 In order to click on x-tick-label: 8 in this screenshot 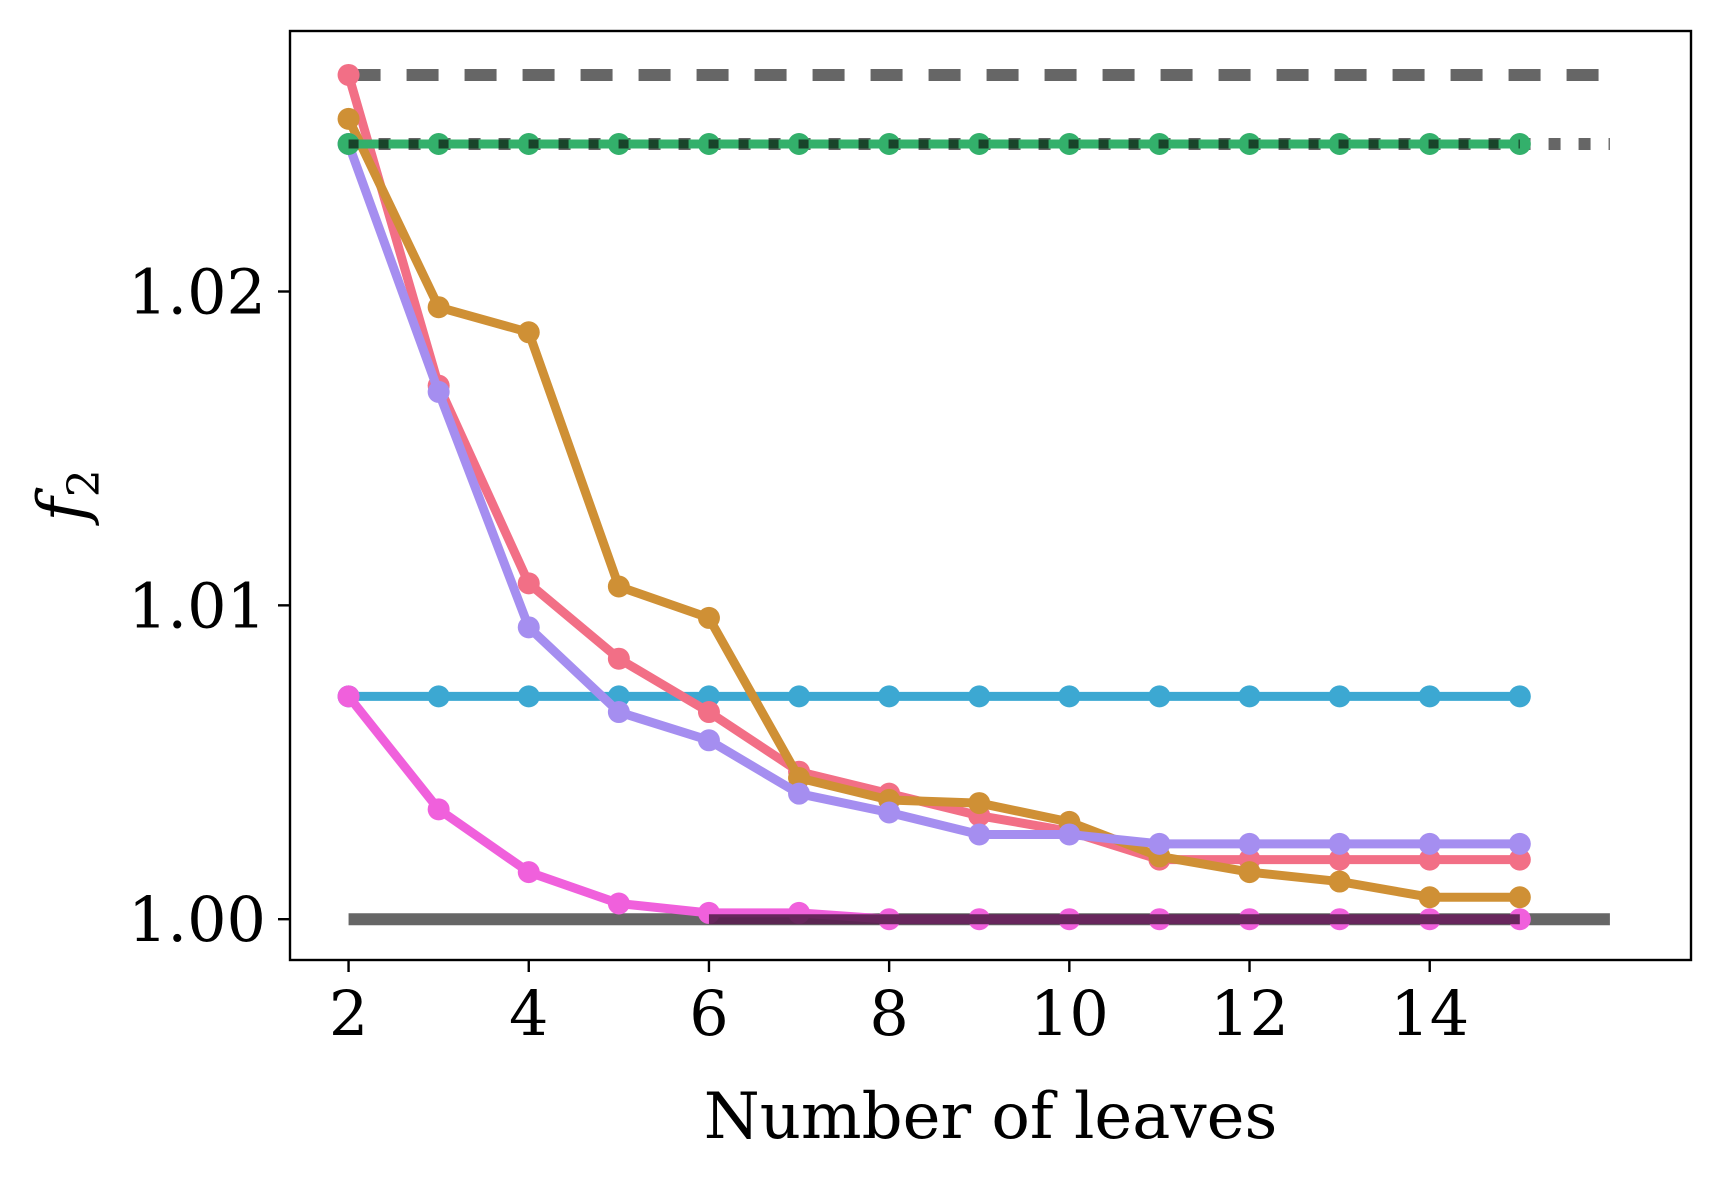, I will do `click(888, 1013)`.